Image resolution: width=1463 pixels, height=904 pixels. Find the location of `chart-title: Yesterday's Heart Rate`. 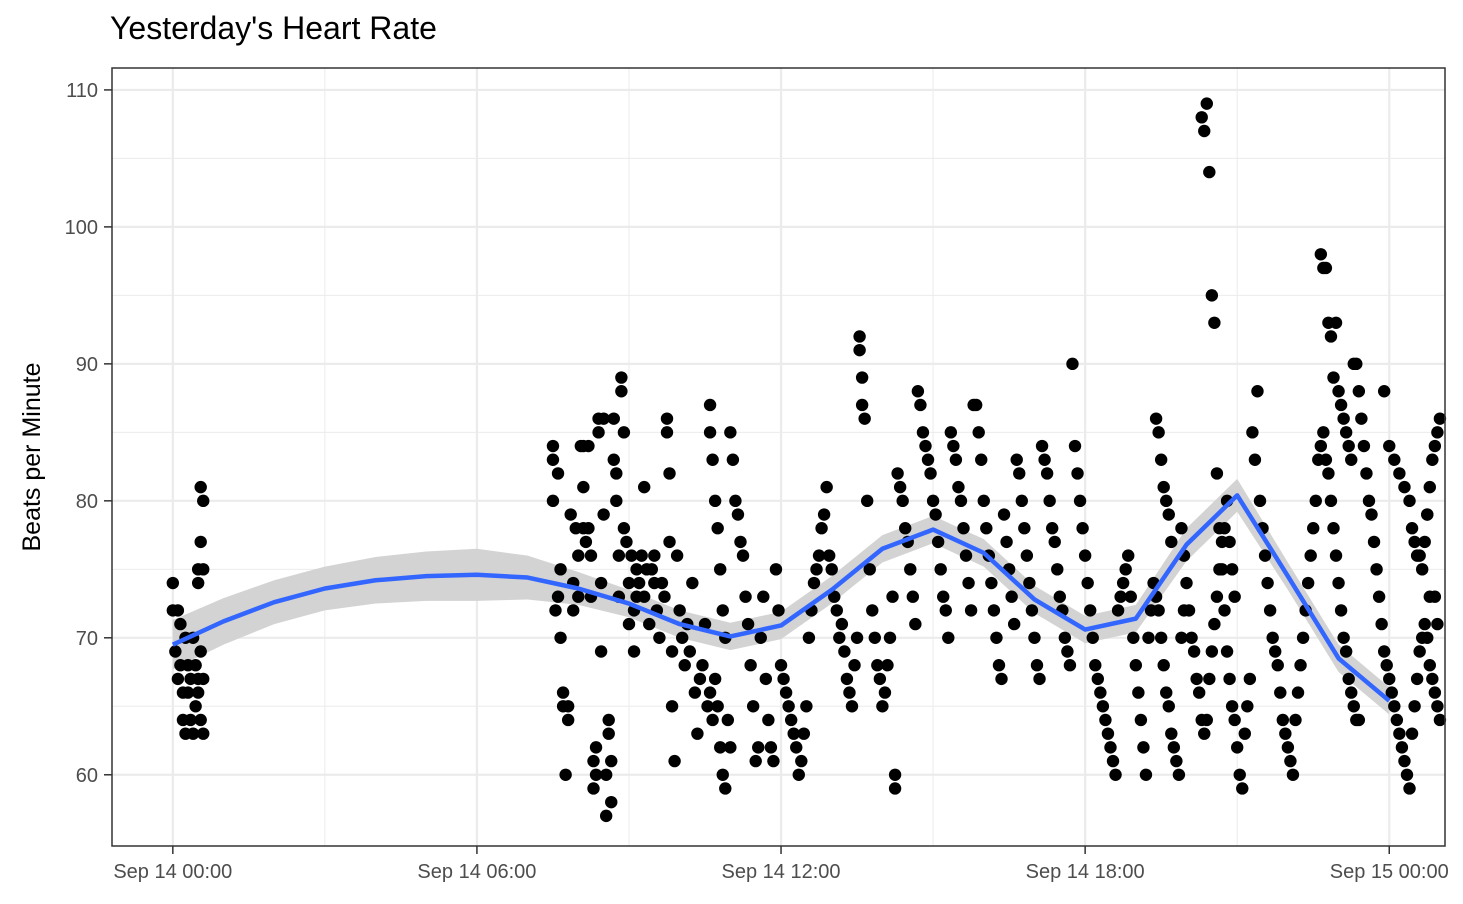

chart-title: Yesterday's Heart Rate is located at coordinates (273, 28).